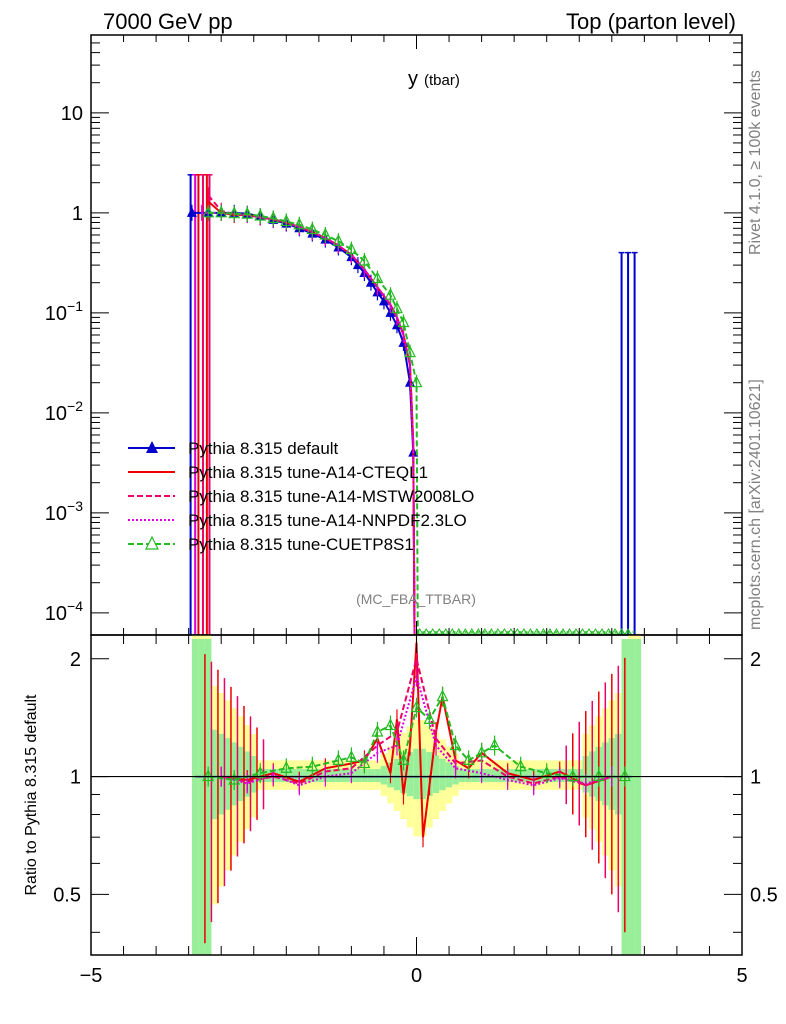 The width and height of the screenshot is (786, 1024). What do you see at coordinates (416, 599) in the screenshot?
I see `watermark: (MC_FBA_TTBAR)` at bounding box center [416, 599].